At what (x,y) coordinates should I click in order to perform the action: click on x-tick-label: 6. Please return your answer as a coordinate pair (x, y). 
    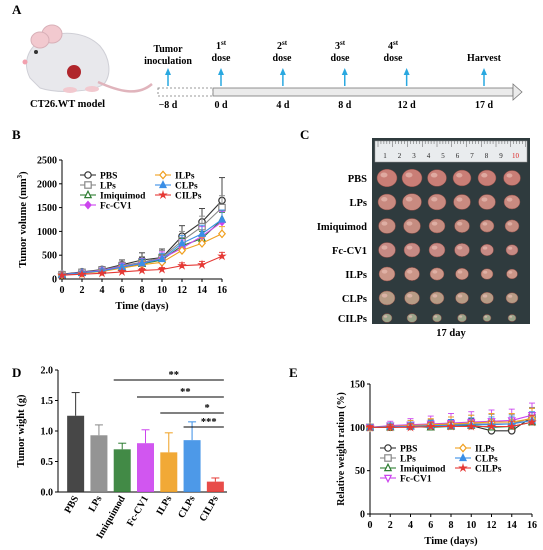
    Looking at the image, I should click on (122, 290).